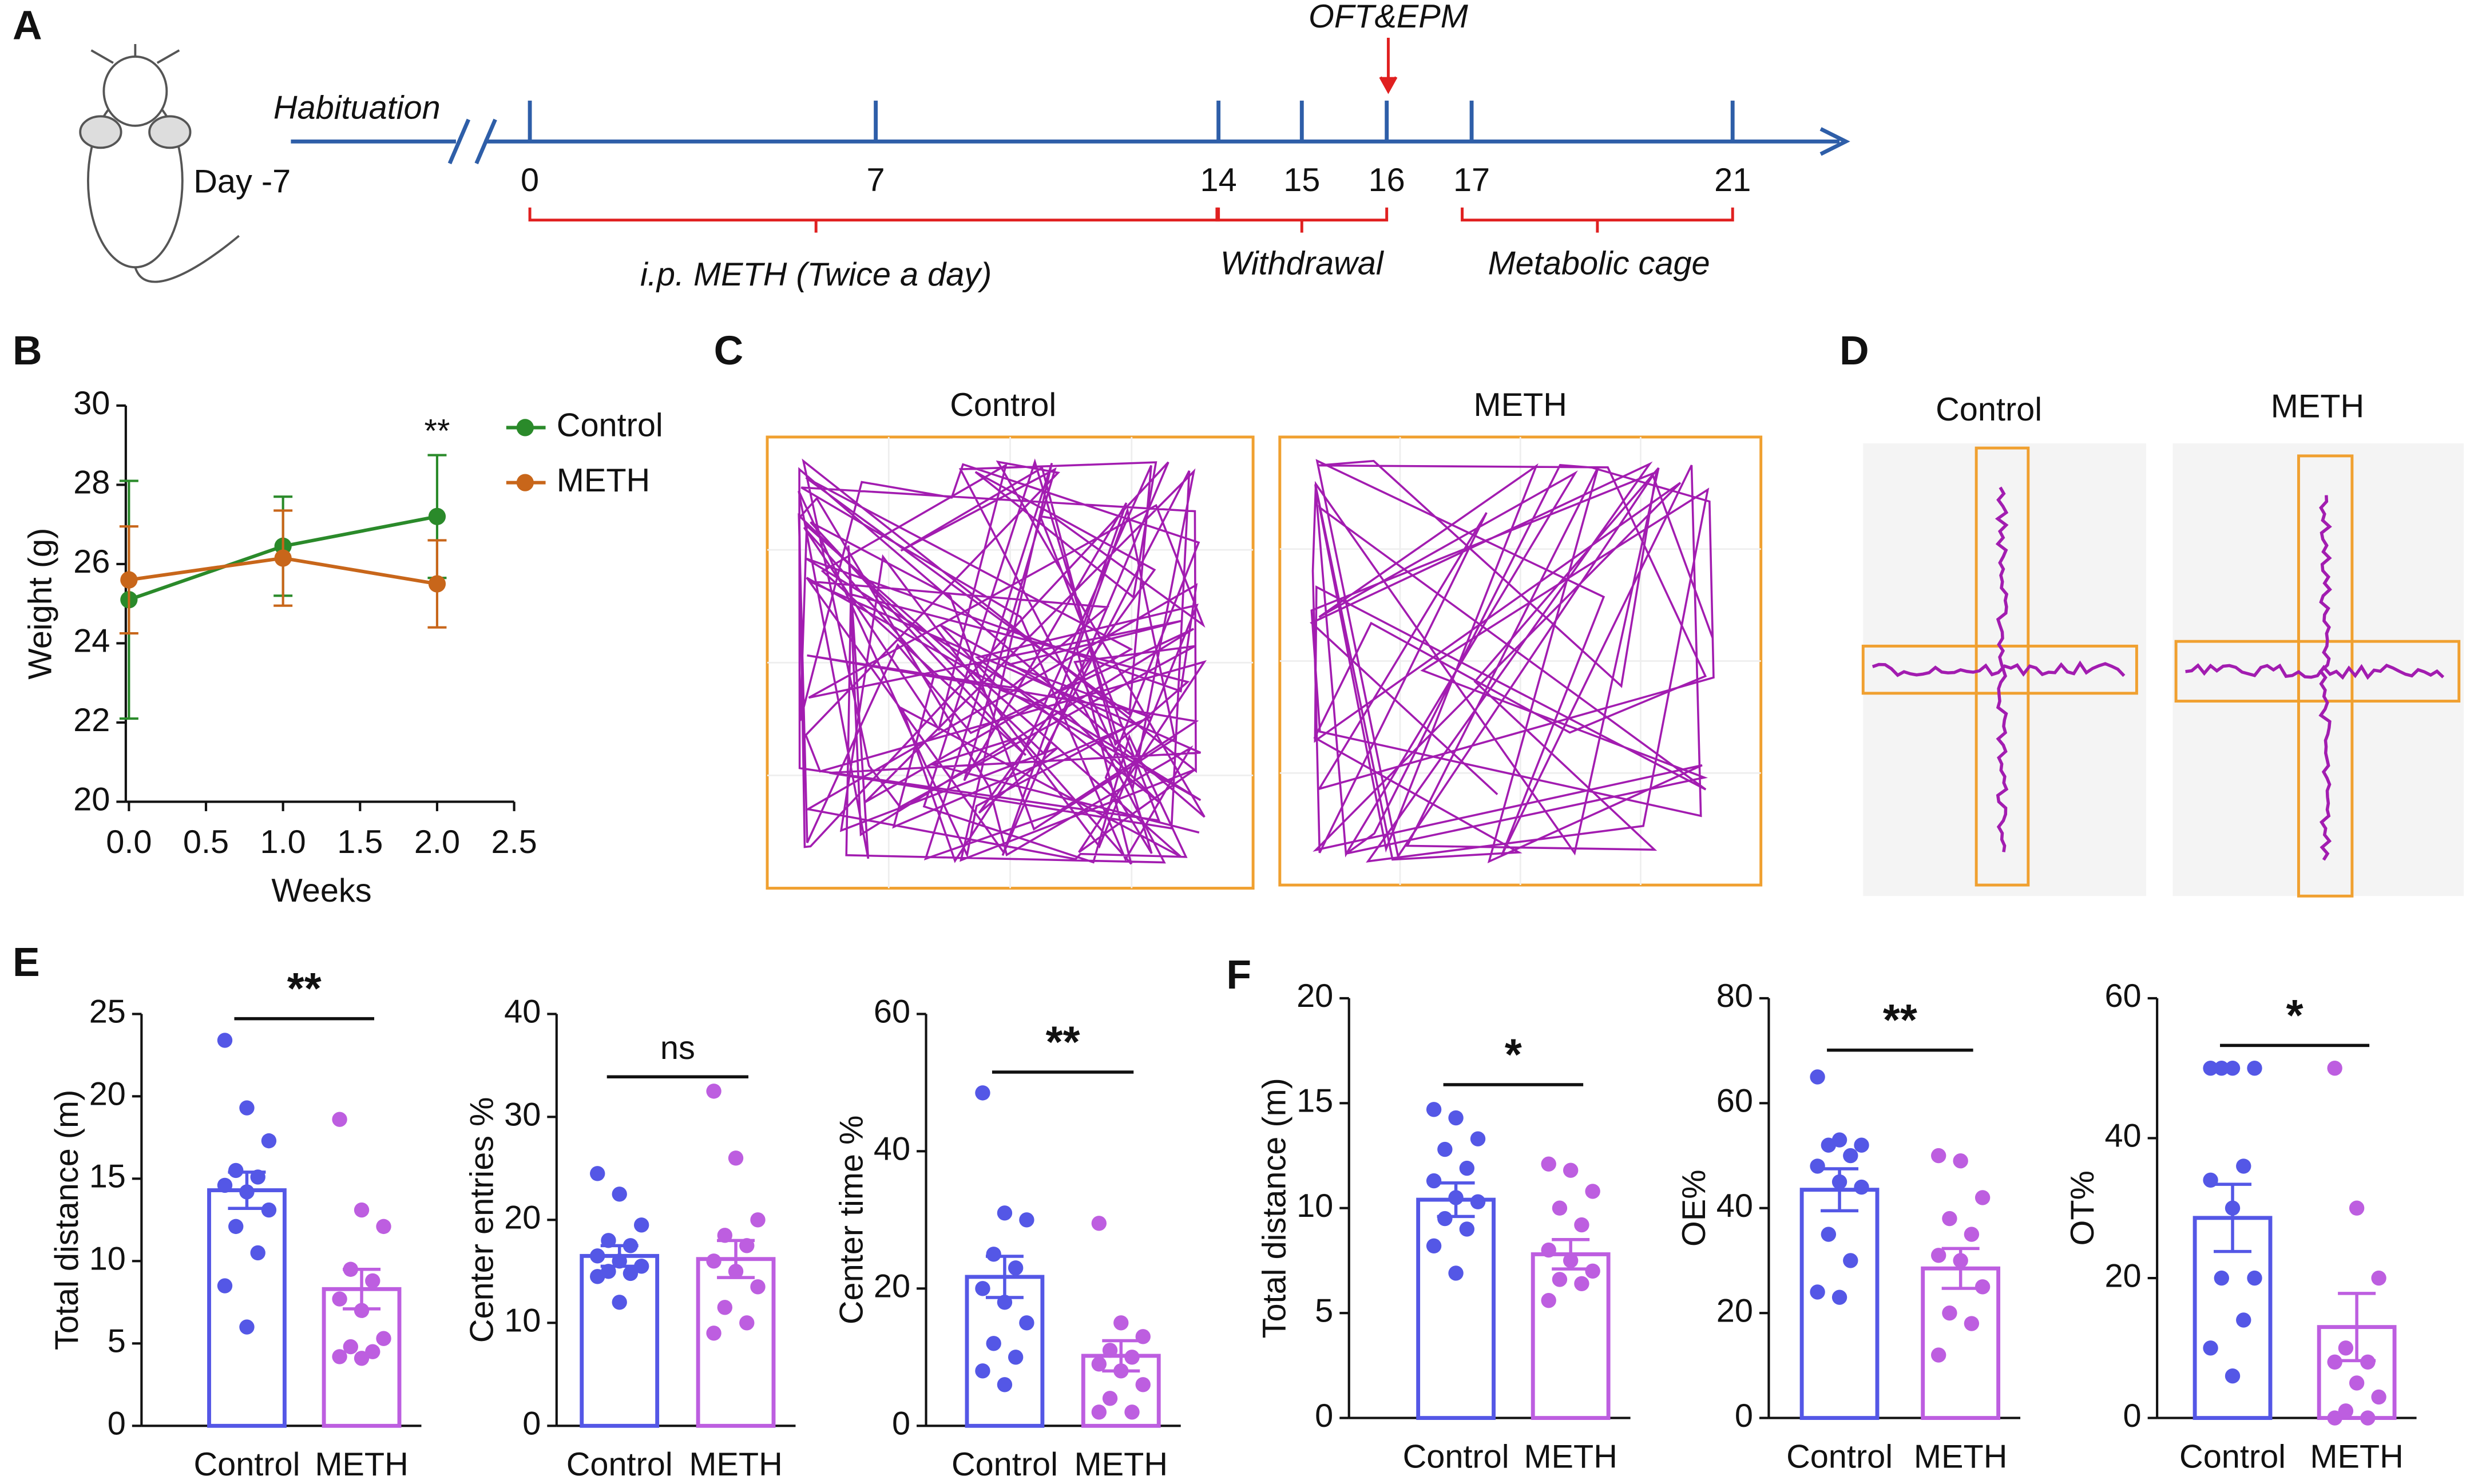 Image resolution: width=2470 pixels, height=1484 pixels. I want to click on annotation: **, so click(437, 430).